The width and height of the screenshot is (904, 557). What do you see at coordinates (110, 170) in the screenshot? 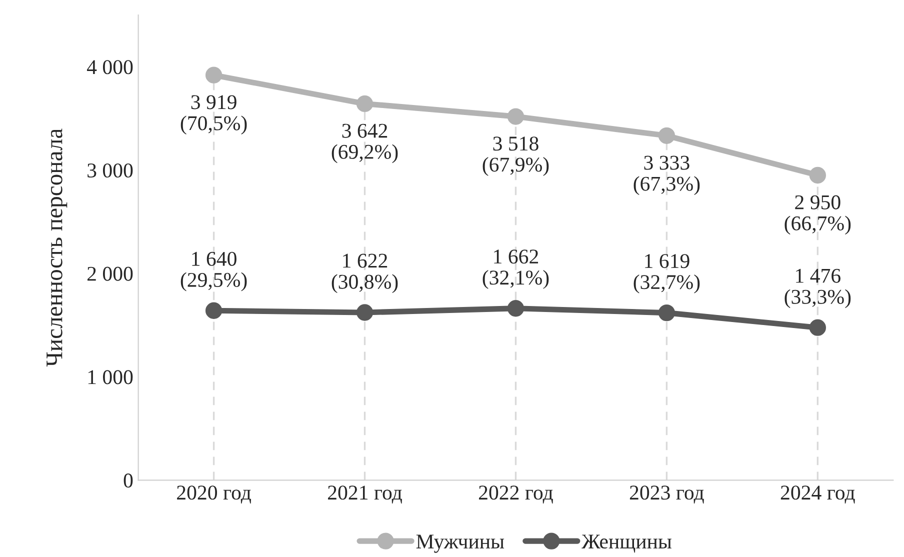
I see `y-tick-label: 3 000` at bounding box center [110, 170].